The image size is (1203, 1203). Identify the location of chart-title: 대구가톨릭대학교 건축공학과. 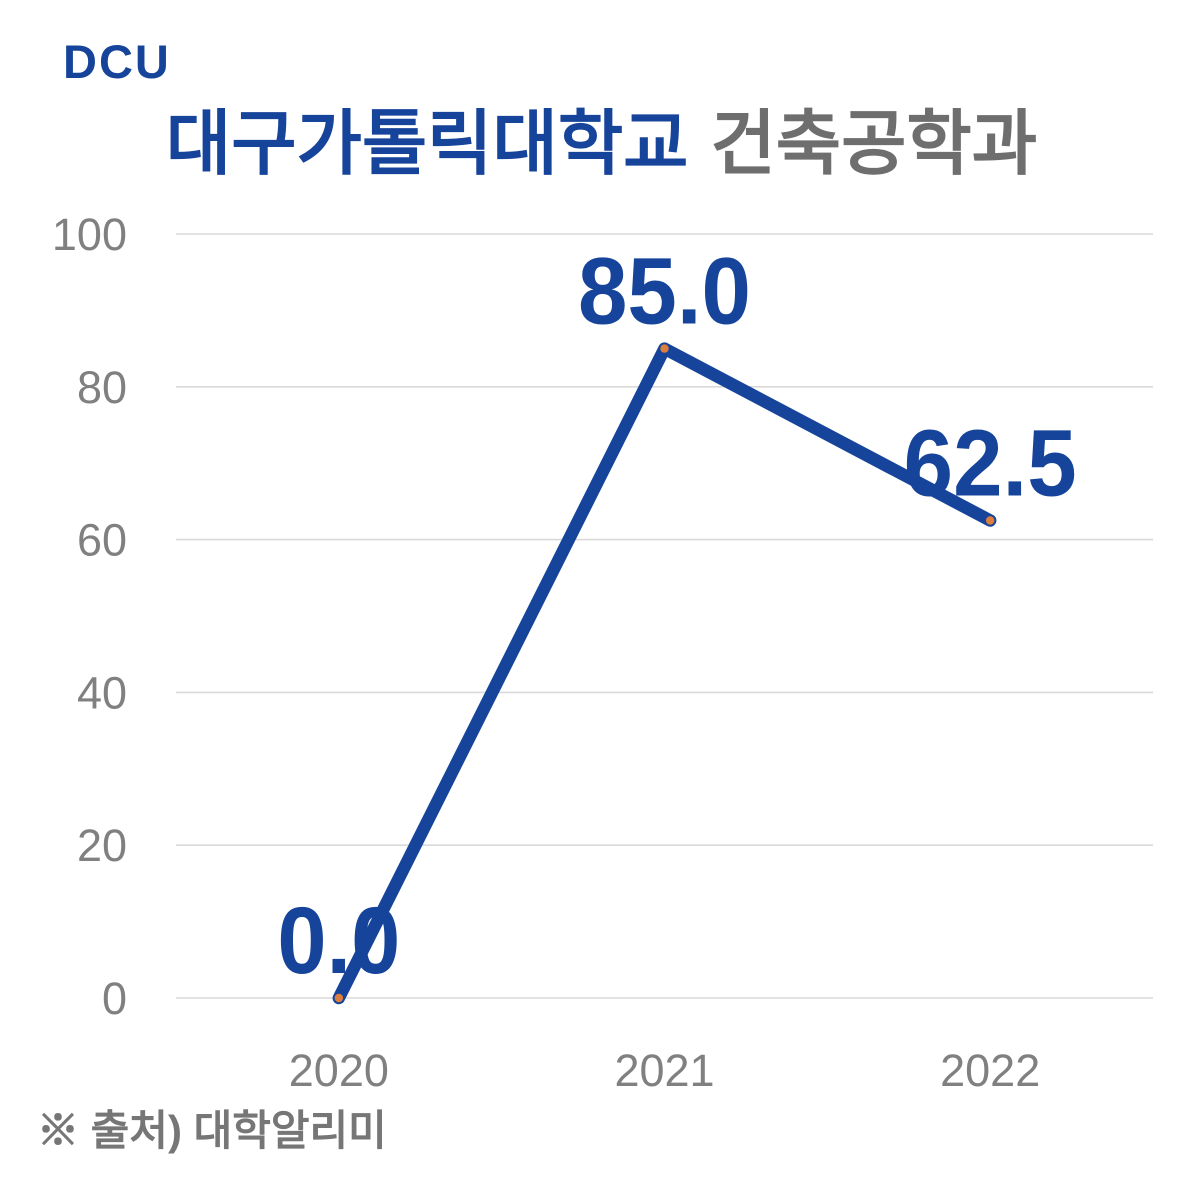
(601, 145).